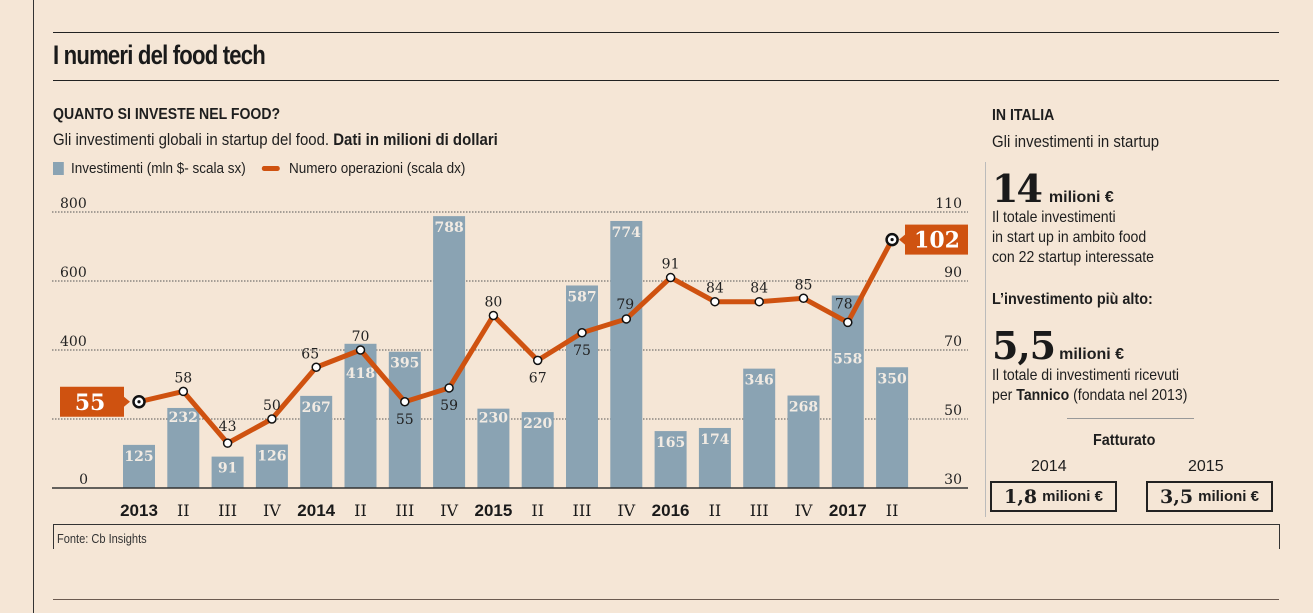 The image size is (1313, 613). Describe the element at coordinates (1128, 395) in the screenshot. I see `highest-text-post: (fondata nel 2013)` at that location.